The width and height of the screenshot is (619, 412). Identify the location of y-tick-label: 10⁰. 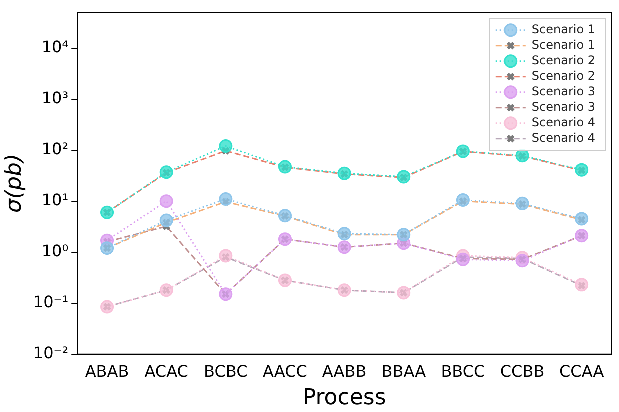
(55, 251).